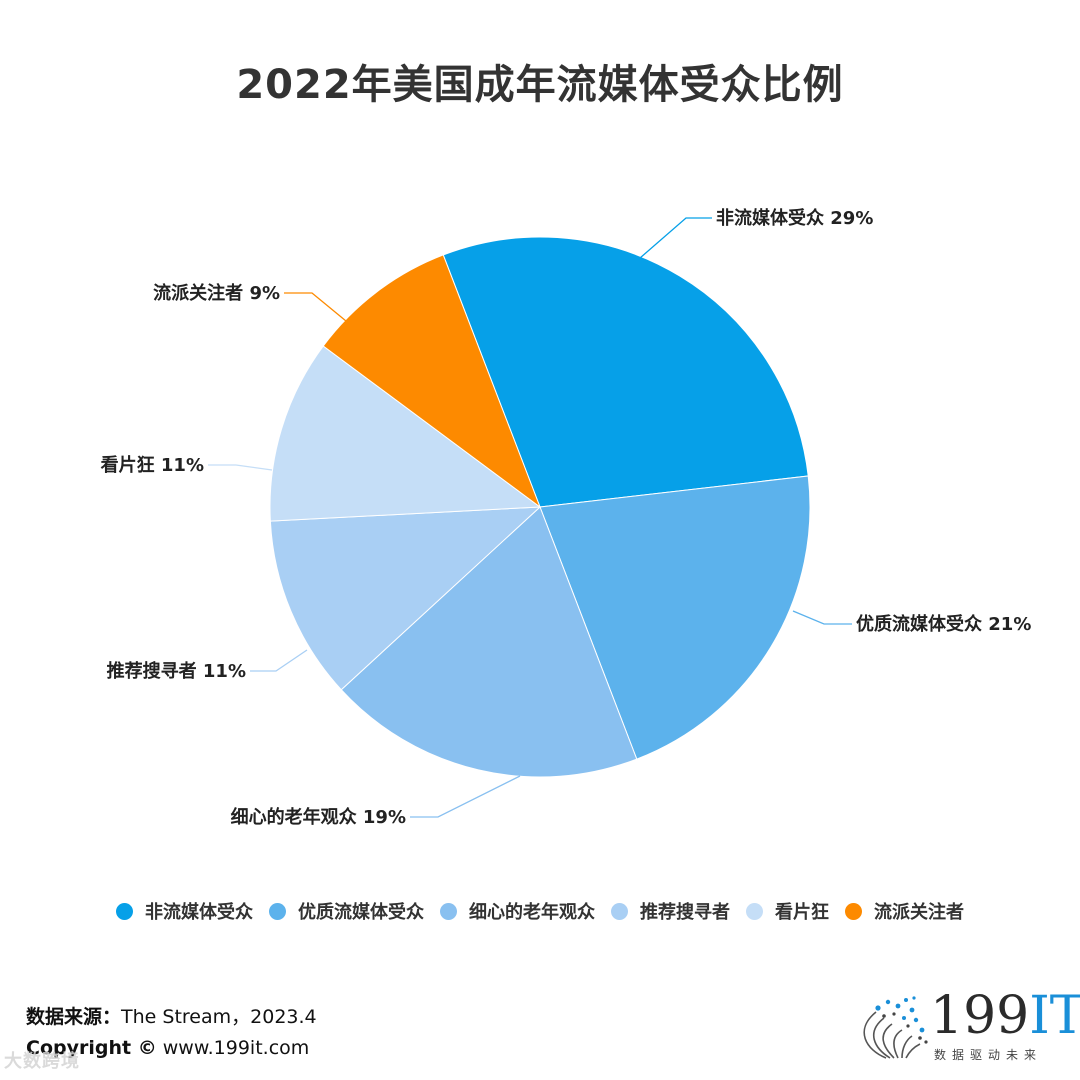 The image size is (1080, 1080). I want to click on legend-item: 看片狂, so click(787, 911).